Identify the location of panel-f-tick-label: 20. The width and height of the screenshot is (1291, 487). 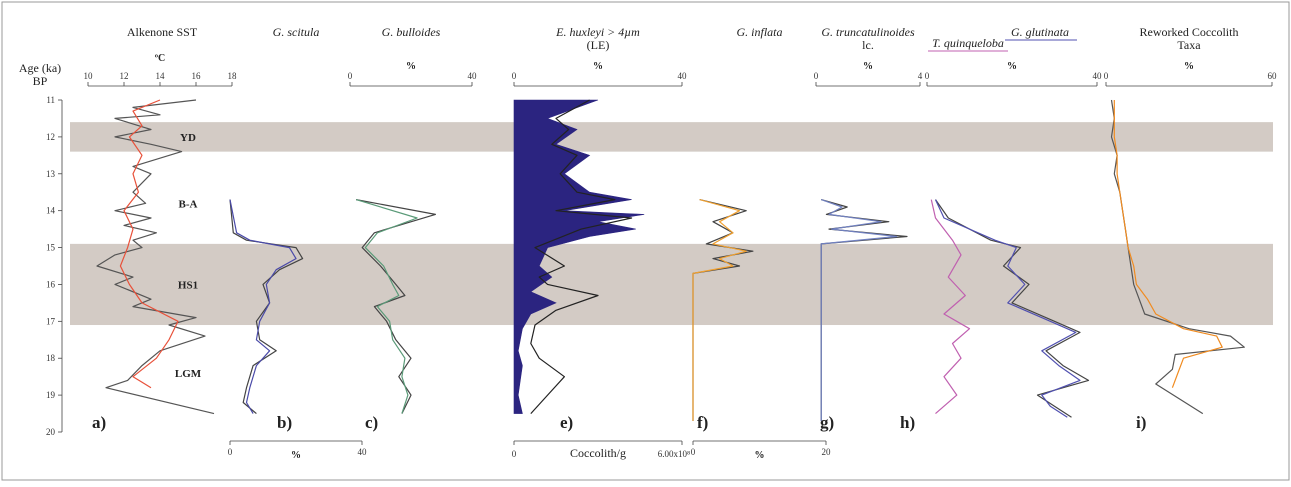
(827, 452).